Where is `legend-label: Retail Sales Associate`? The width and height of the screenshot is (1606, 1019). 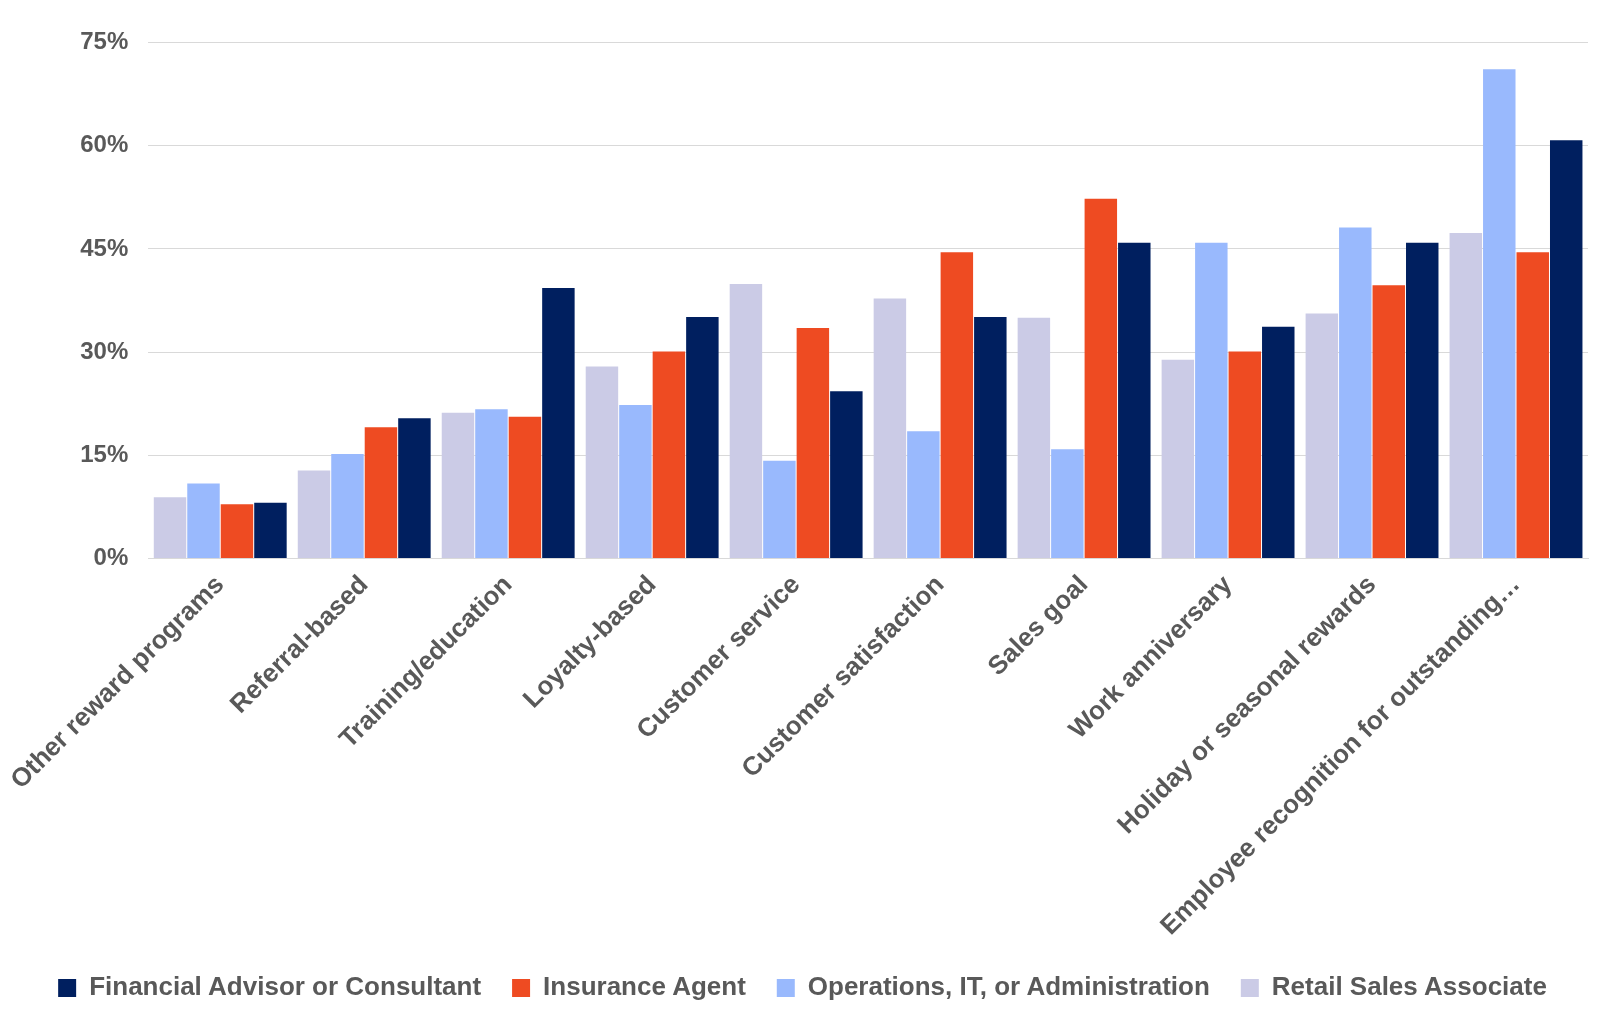 legend-label: Retail Sales Associate is located at coordinates (1409, 986).